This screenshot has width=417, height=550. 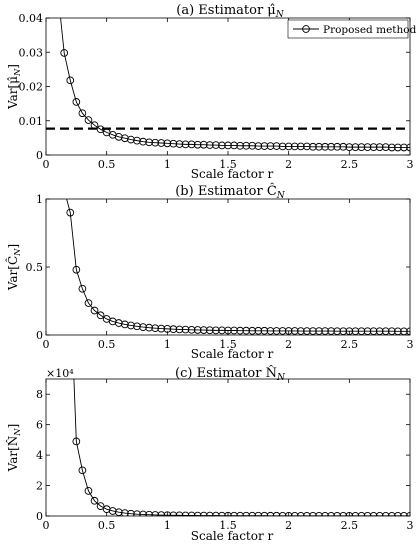 What do you see at coordinates (288, 525) in the screenshot?
I see `x-tick-label: 2` at bounding box center [288, 525].